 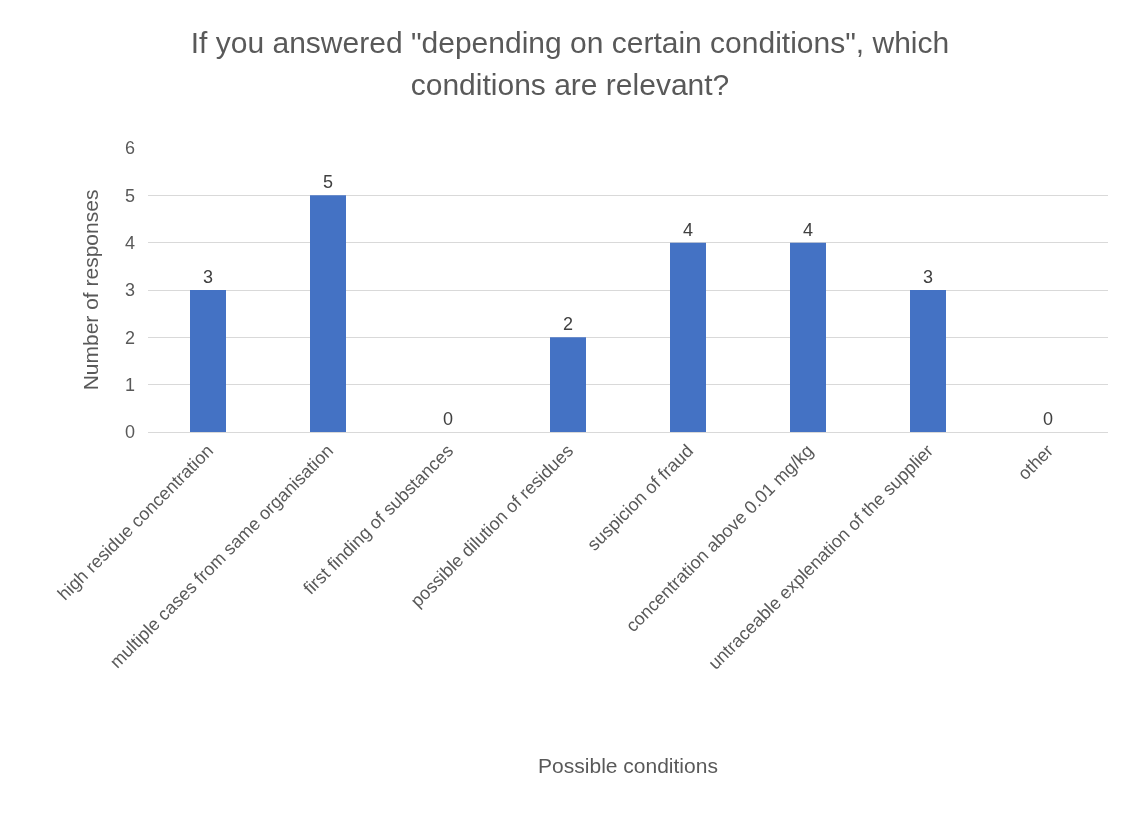 I want to click on y-tick-label: 4, so click(x=129, y=242).